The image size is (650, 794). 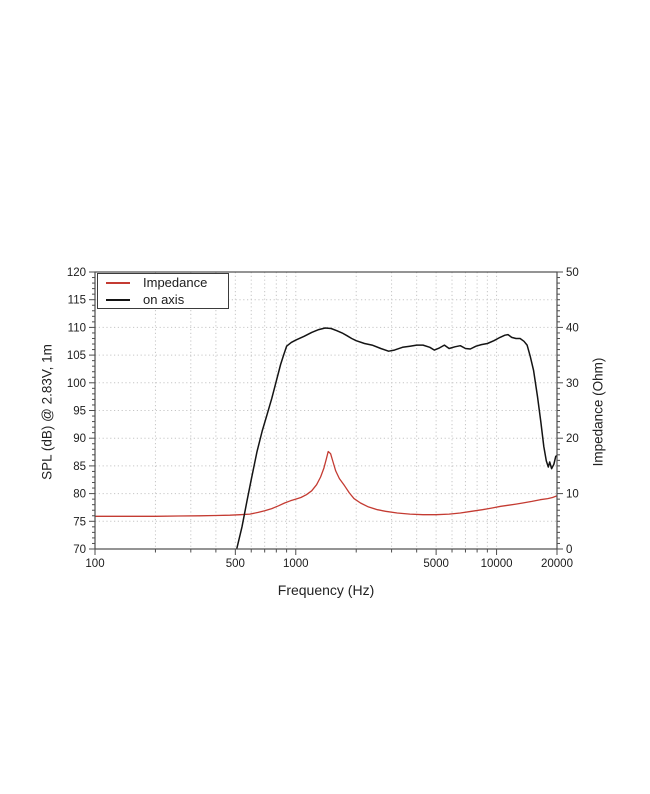 What do you see at coordinates (497, 564) in the screenshot?
I see `x-tick-label: 10000` at bounding box center [497, 564].